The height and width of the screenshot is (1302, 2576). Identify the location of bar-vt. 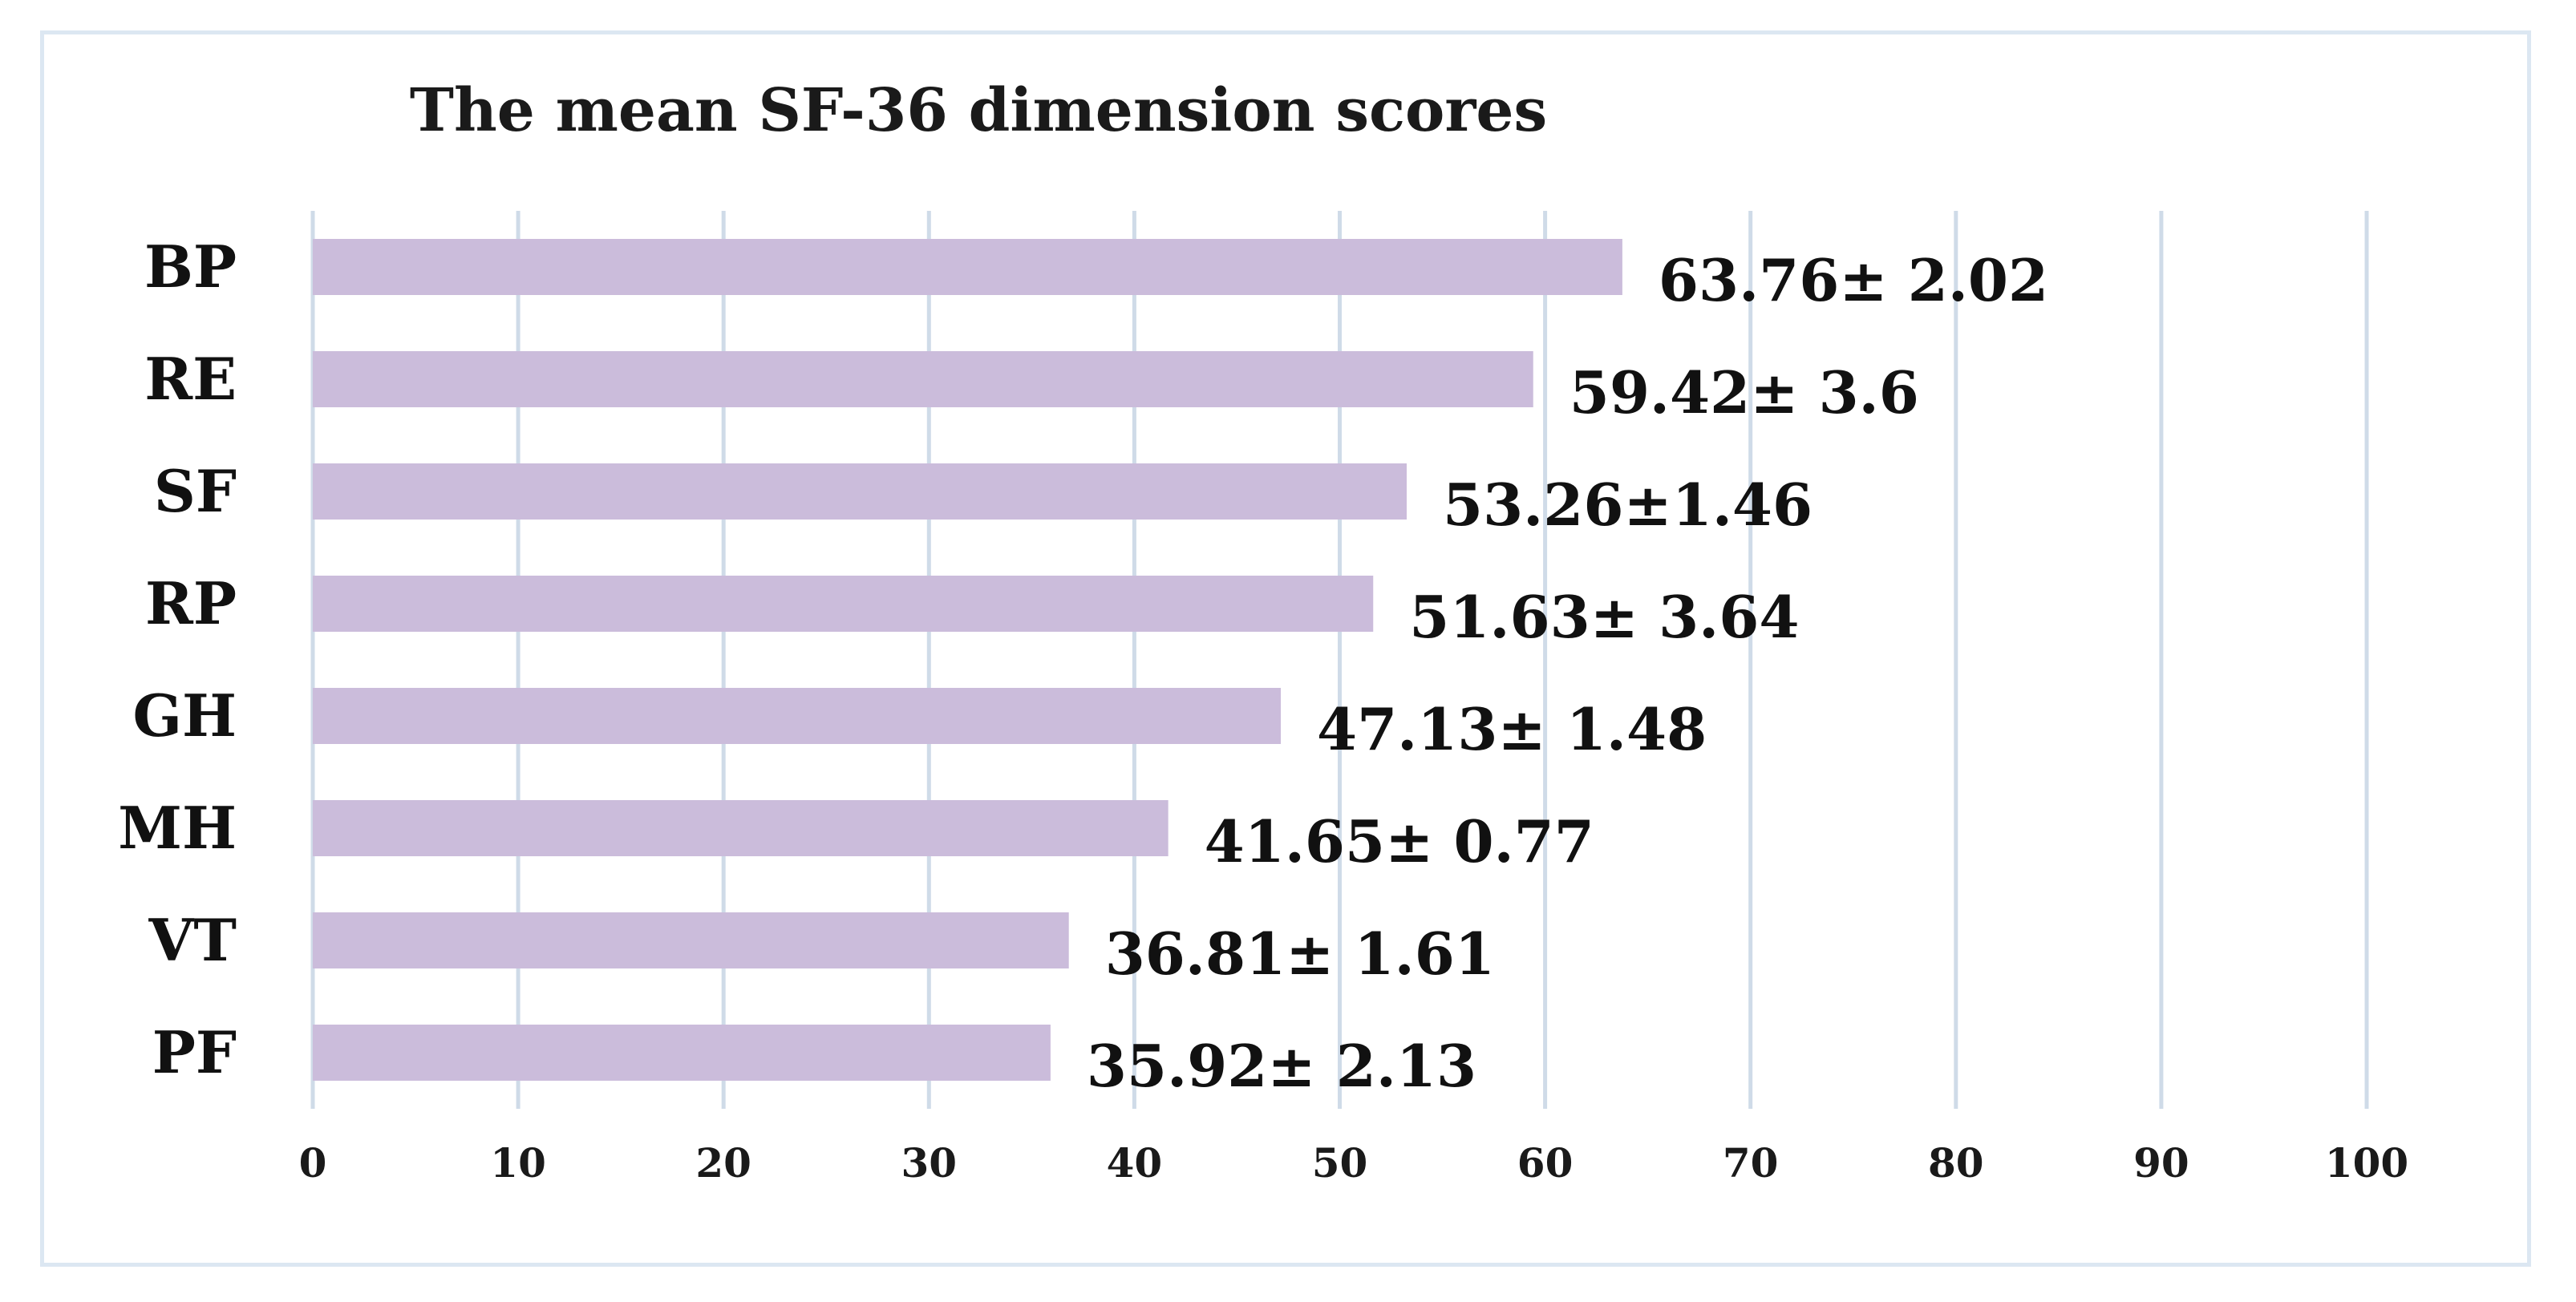
(691, 940).